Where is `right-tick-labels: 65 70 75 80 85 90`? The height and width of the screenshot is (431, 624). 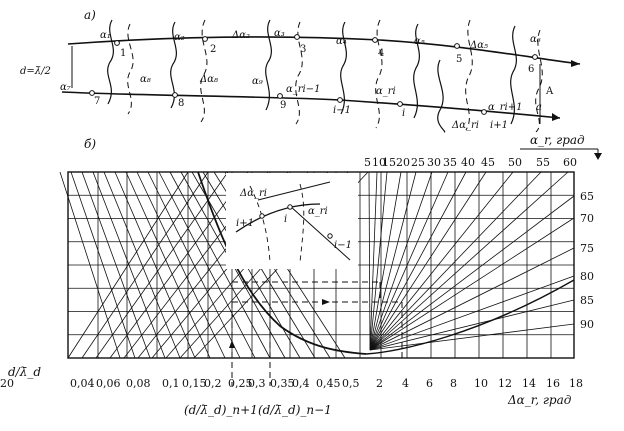 right-tick-labels: 65 70 75 80 85 90 is located at coordinates (587, 260).